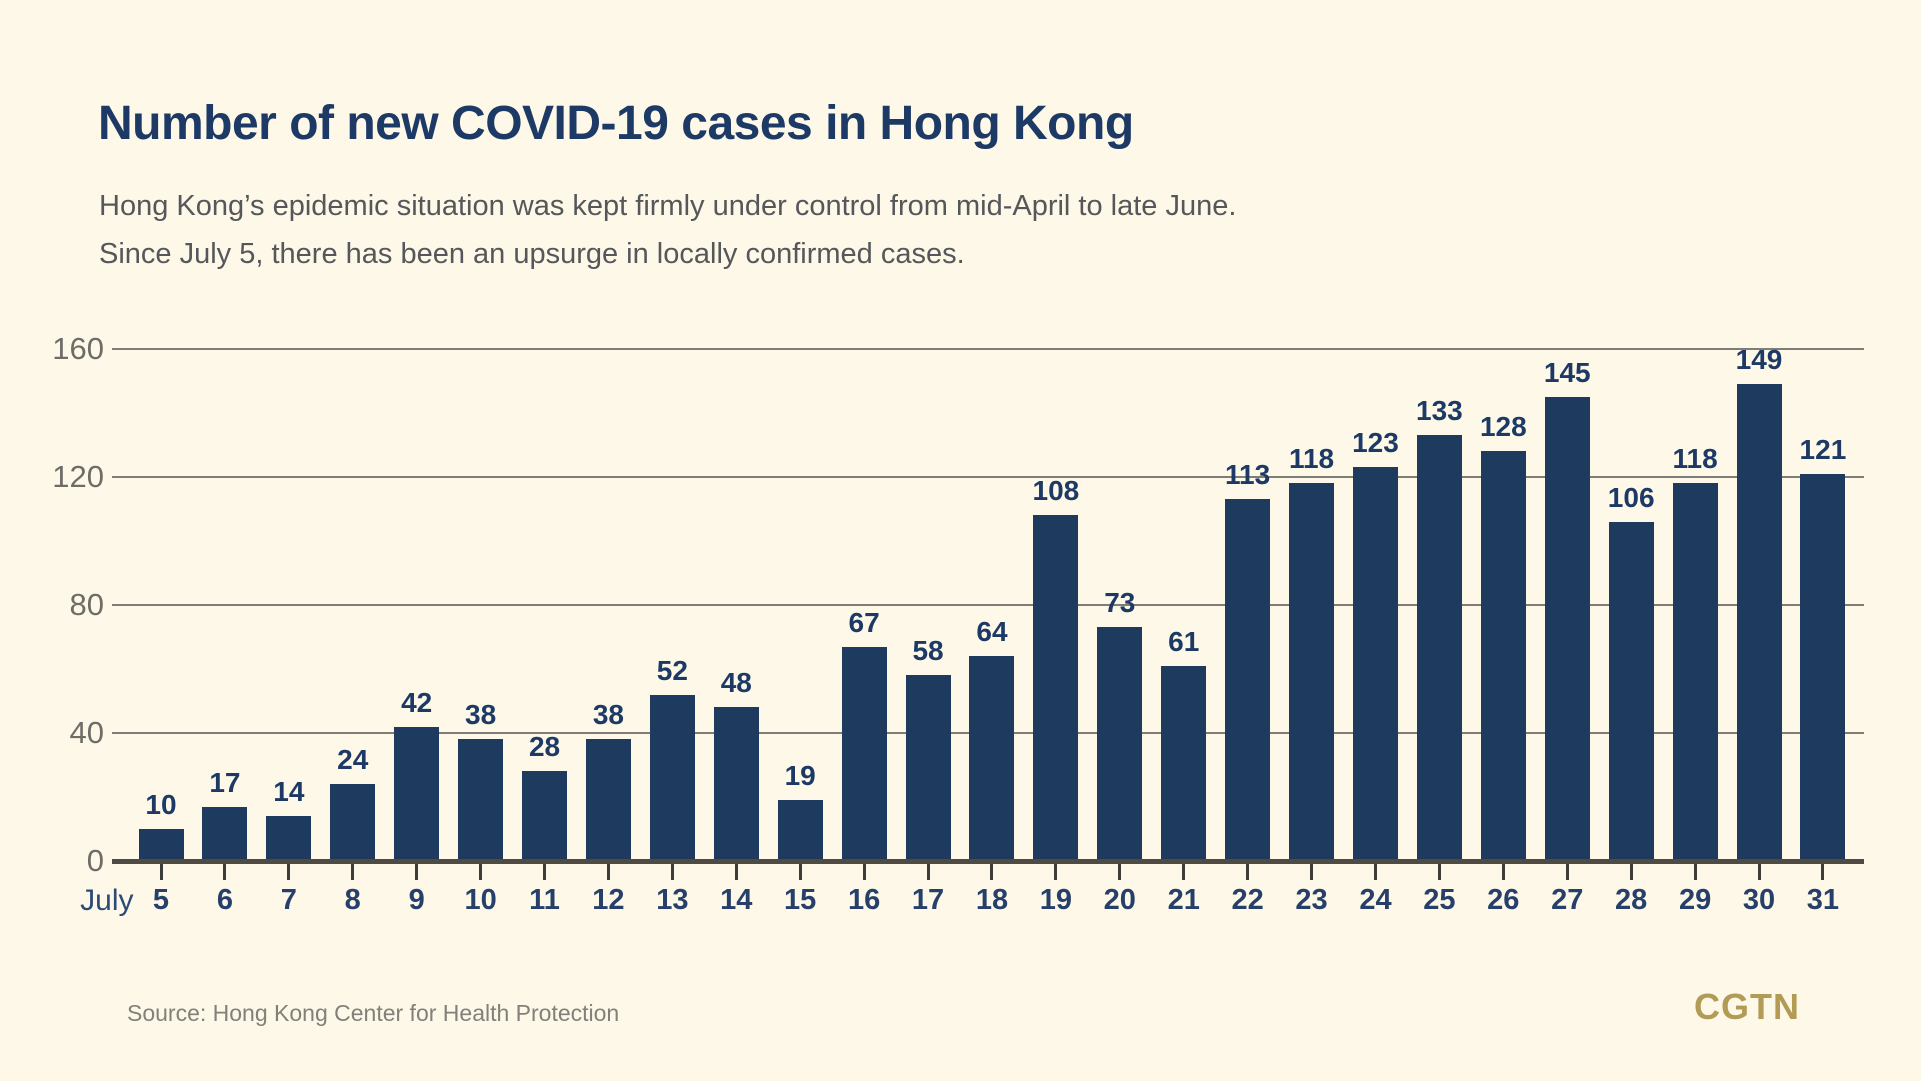  I want to click on bar-value-label: 128, so click(1503, 427).